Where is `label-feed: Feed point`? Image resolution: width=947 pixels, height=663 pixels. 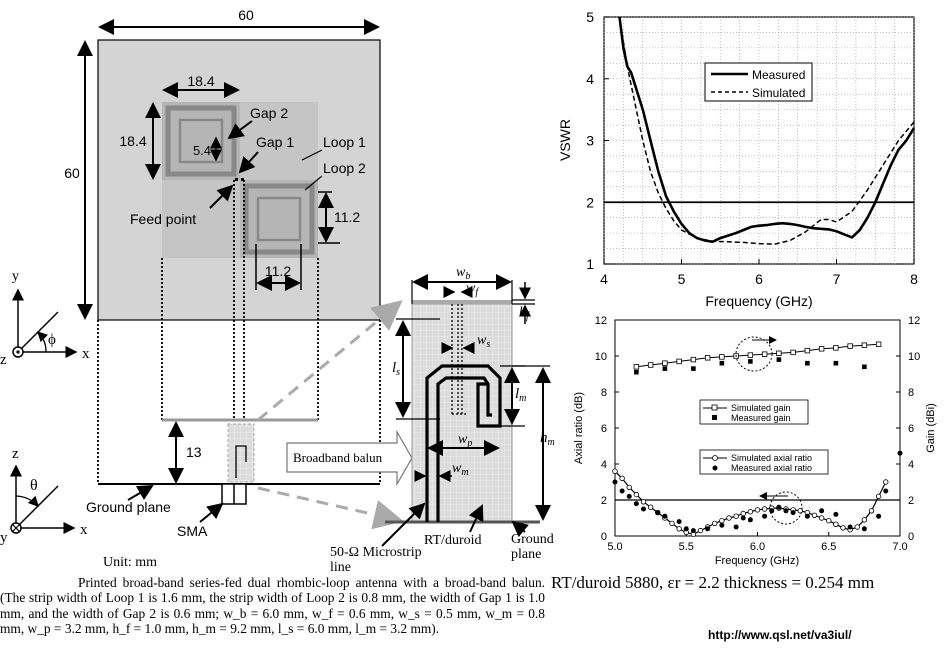
label-feed: Feed point is located at coordinates (163, 219).